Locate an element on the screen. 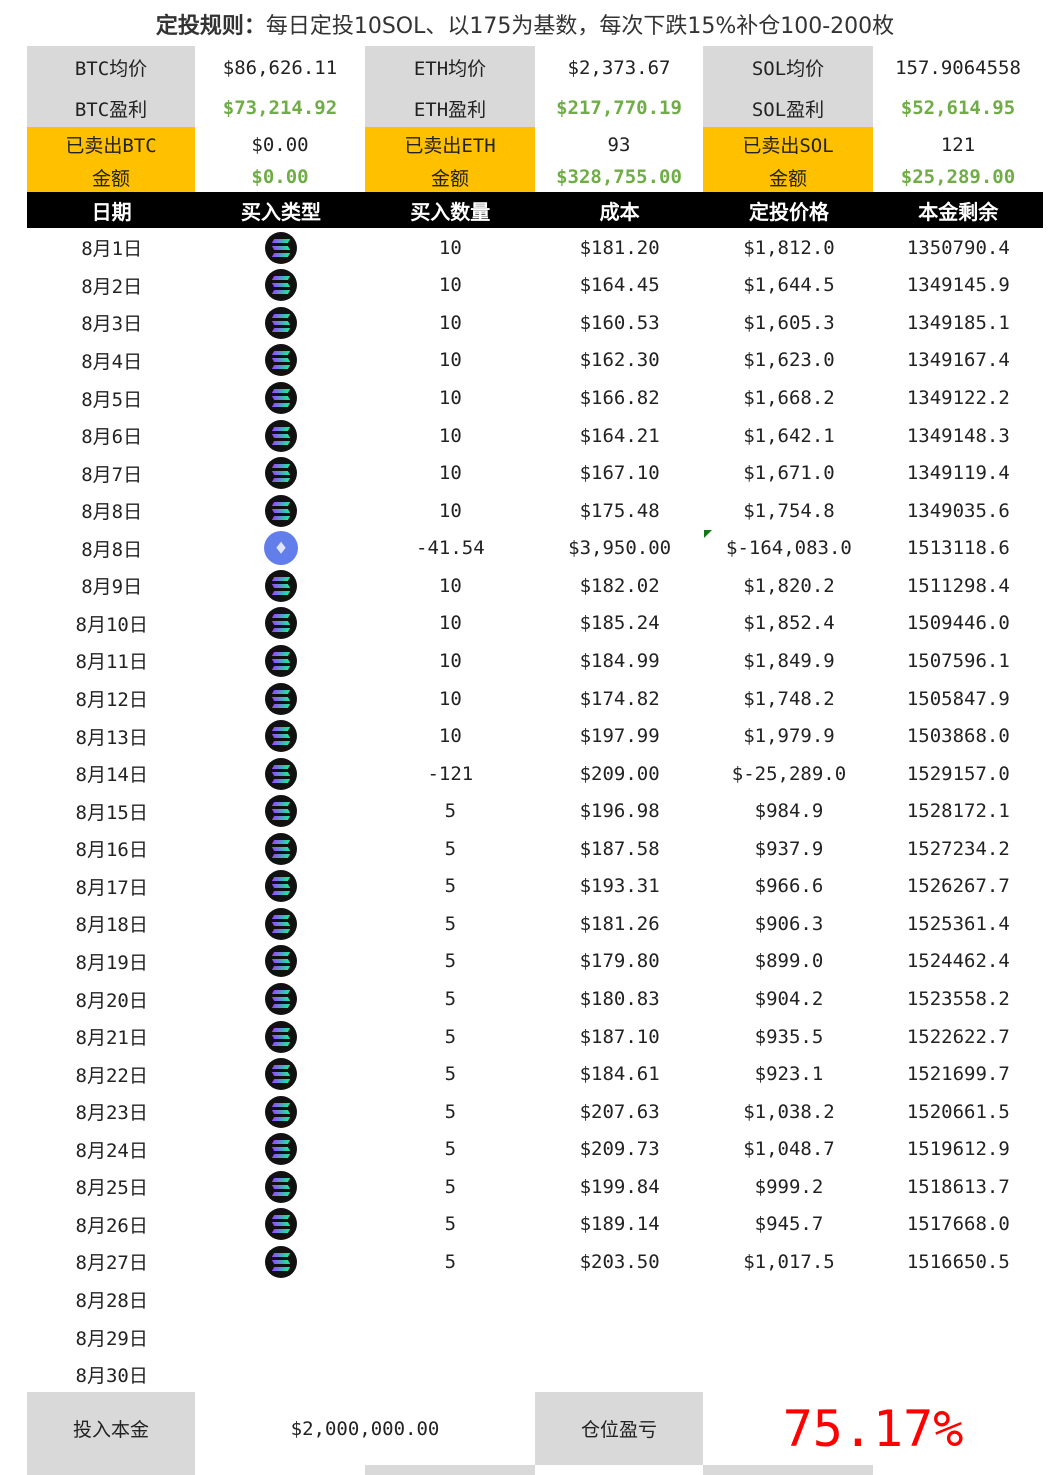 Image resolution: width=1050 pixels, height=1475 pixels. cell-cost: $207.63 is located at coordinates (619, 1111).